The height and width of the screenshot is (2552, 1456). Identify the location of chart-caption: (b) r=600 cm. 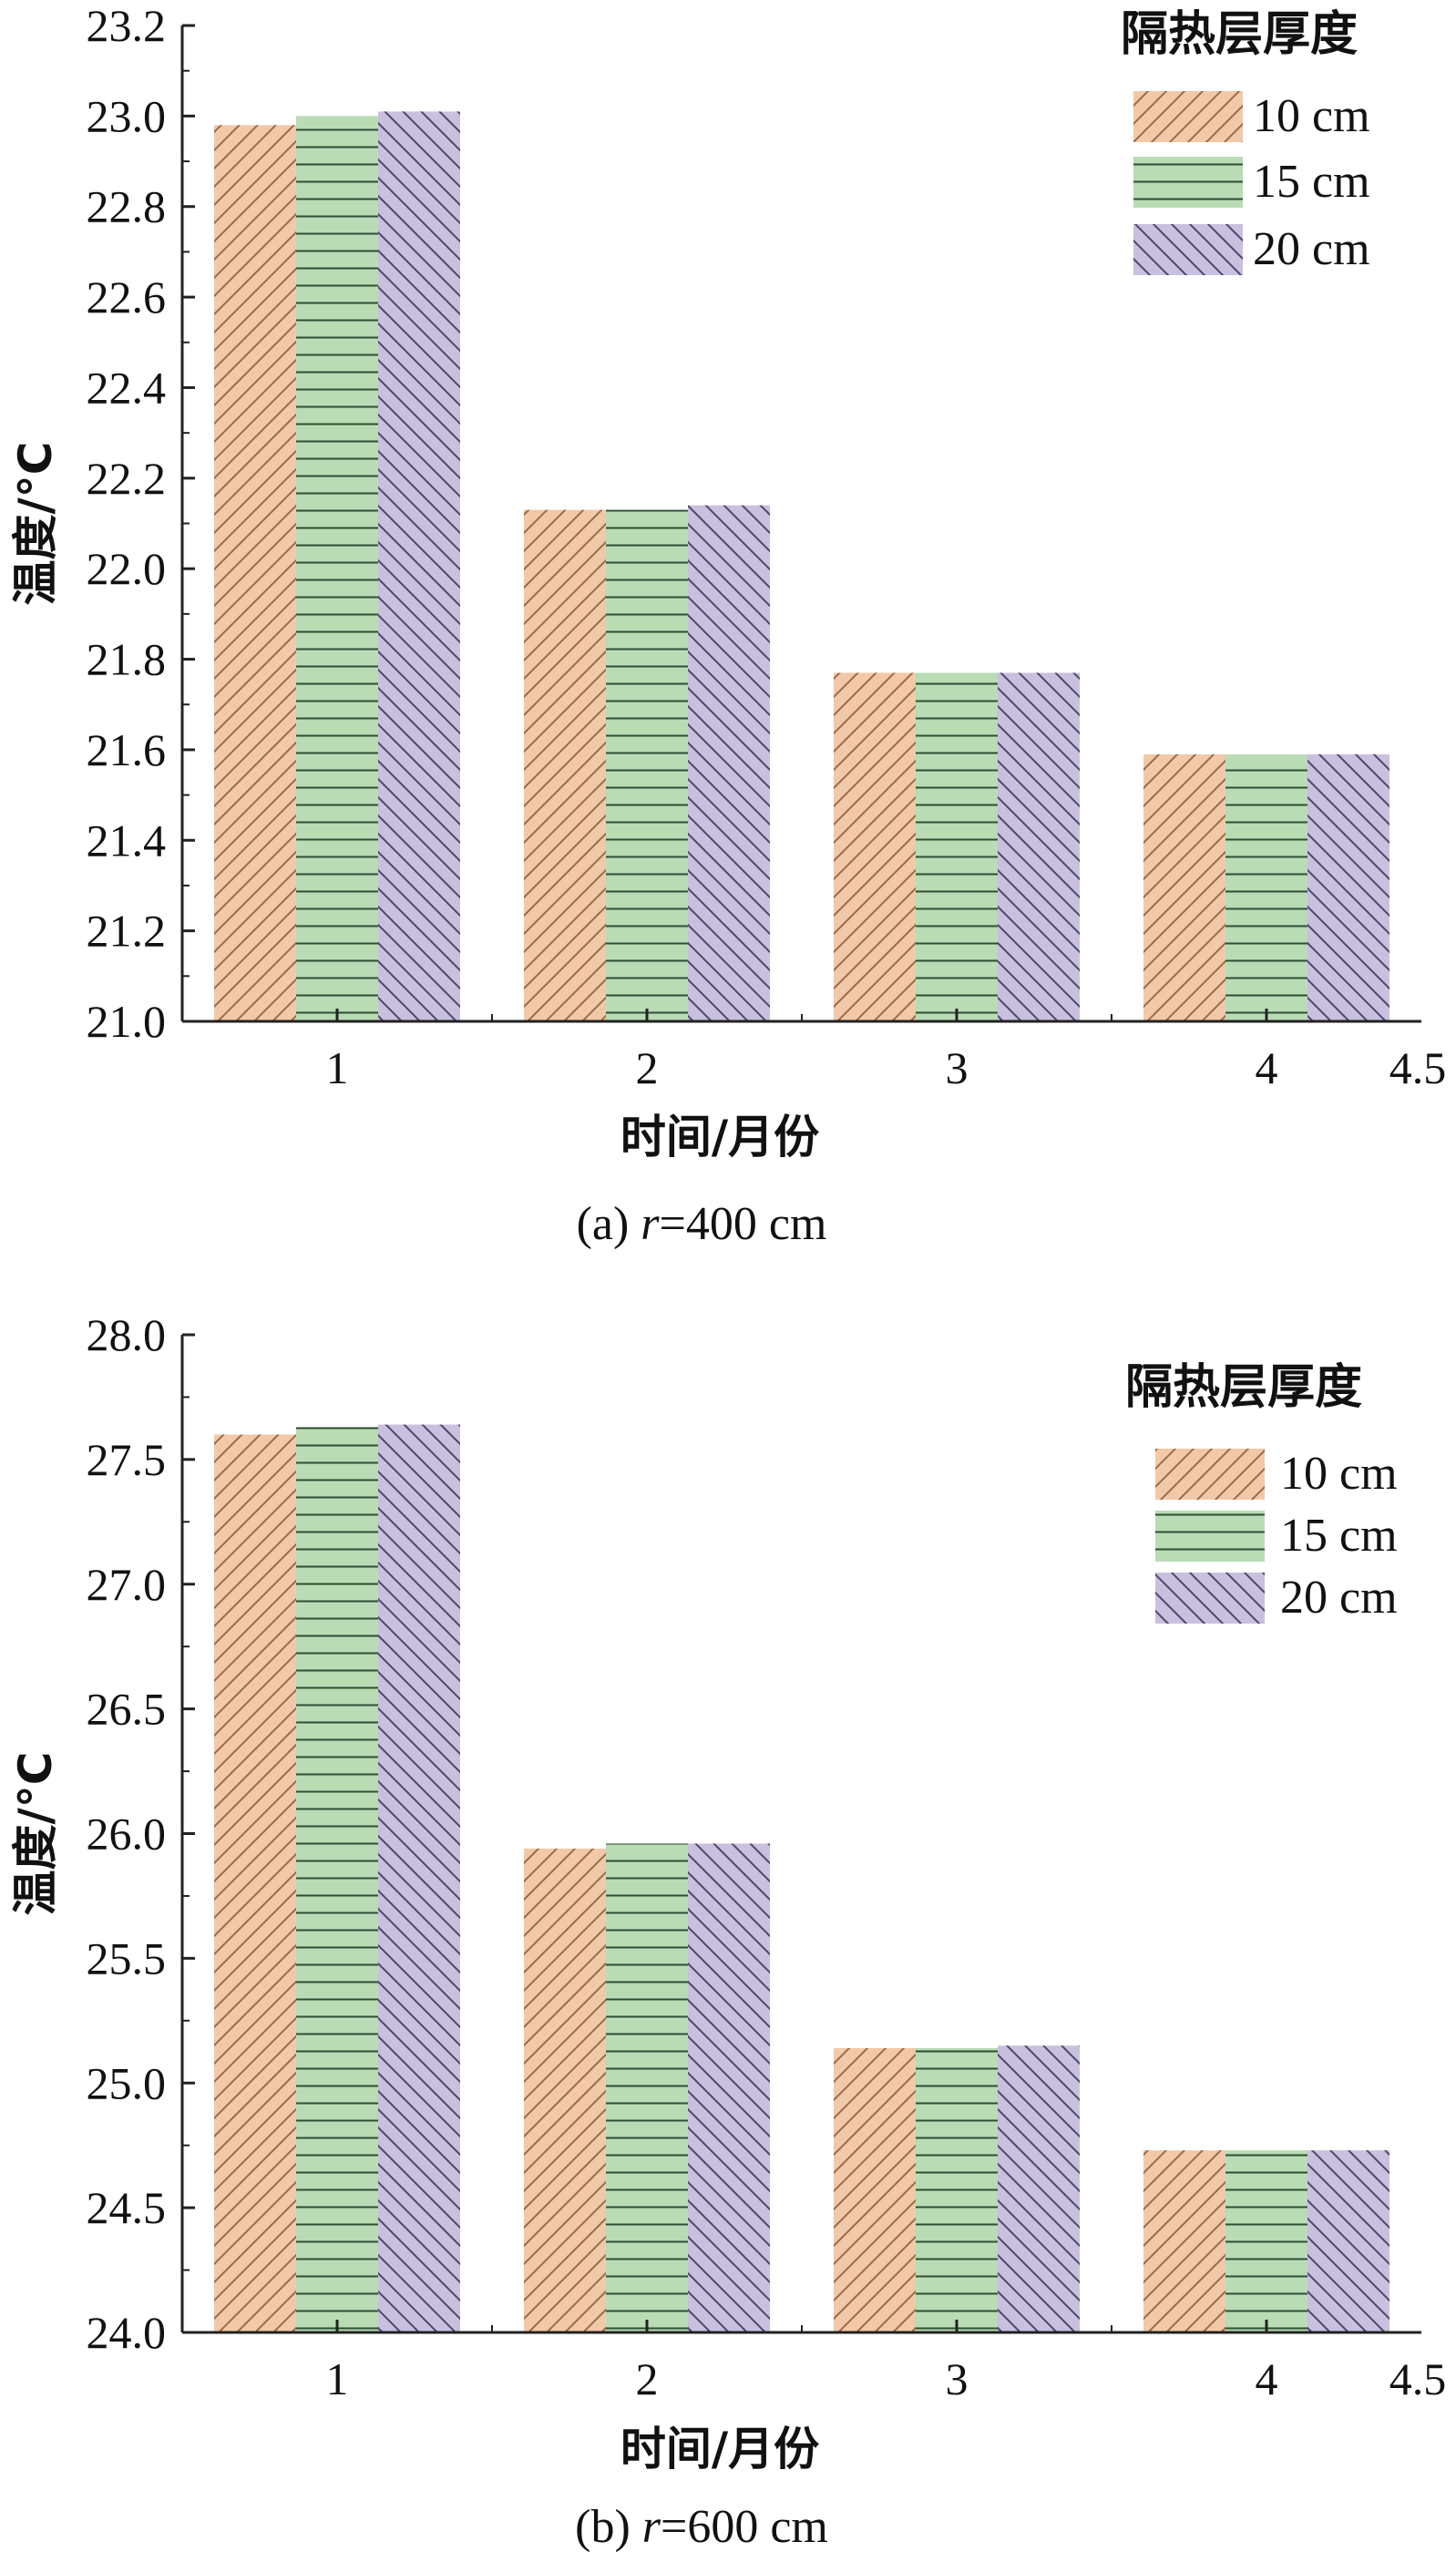
(701, 2526).